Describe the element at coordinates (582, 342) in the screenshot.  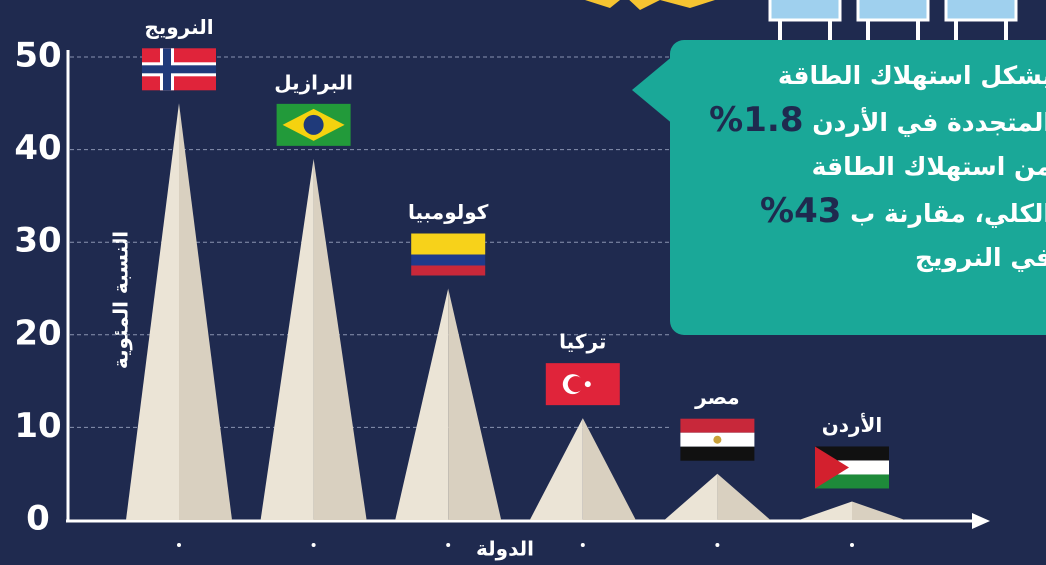
I see `category-label: تركيا` at that location.